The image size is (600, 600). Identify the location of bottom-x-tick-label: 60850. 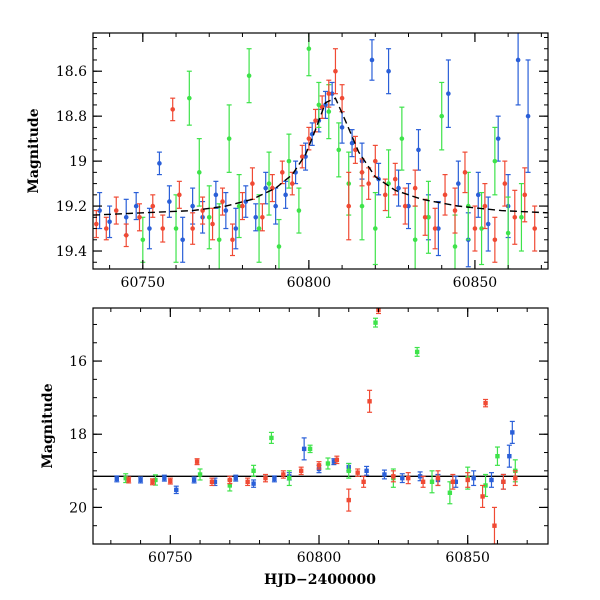
(467, 558).